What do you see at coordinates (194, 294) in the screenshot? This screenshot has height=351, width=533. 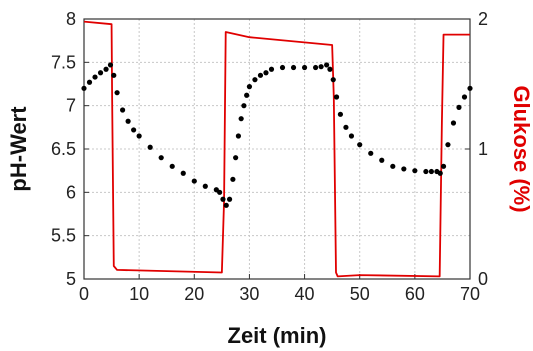 I see `x-tick-label: 20` at bounding box center [194, 294].